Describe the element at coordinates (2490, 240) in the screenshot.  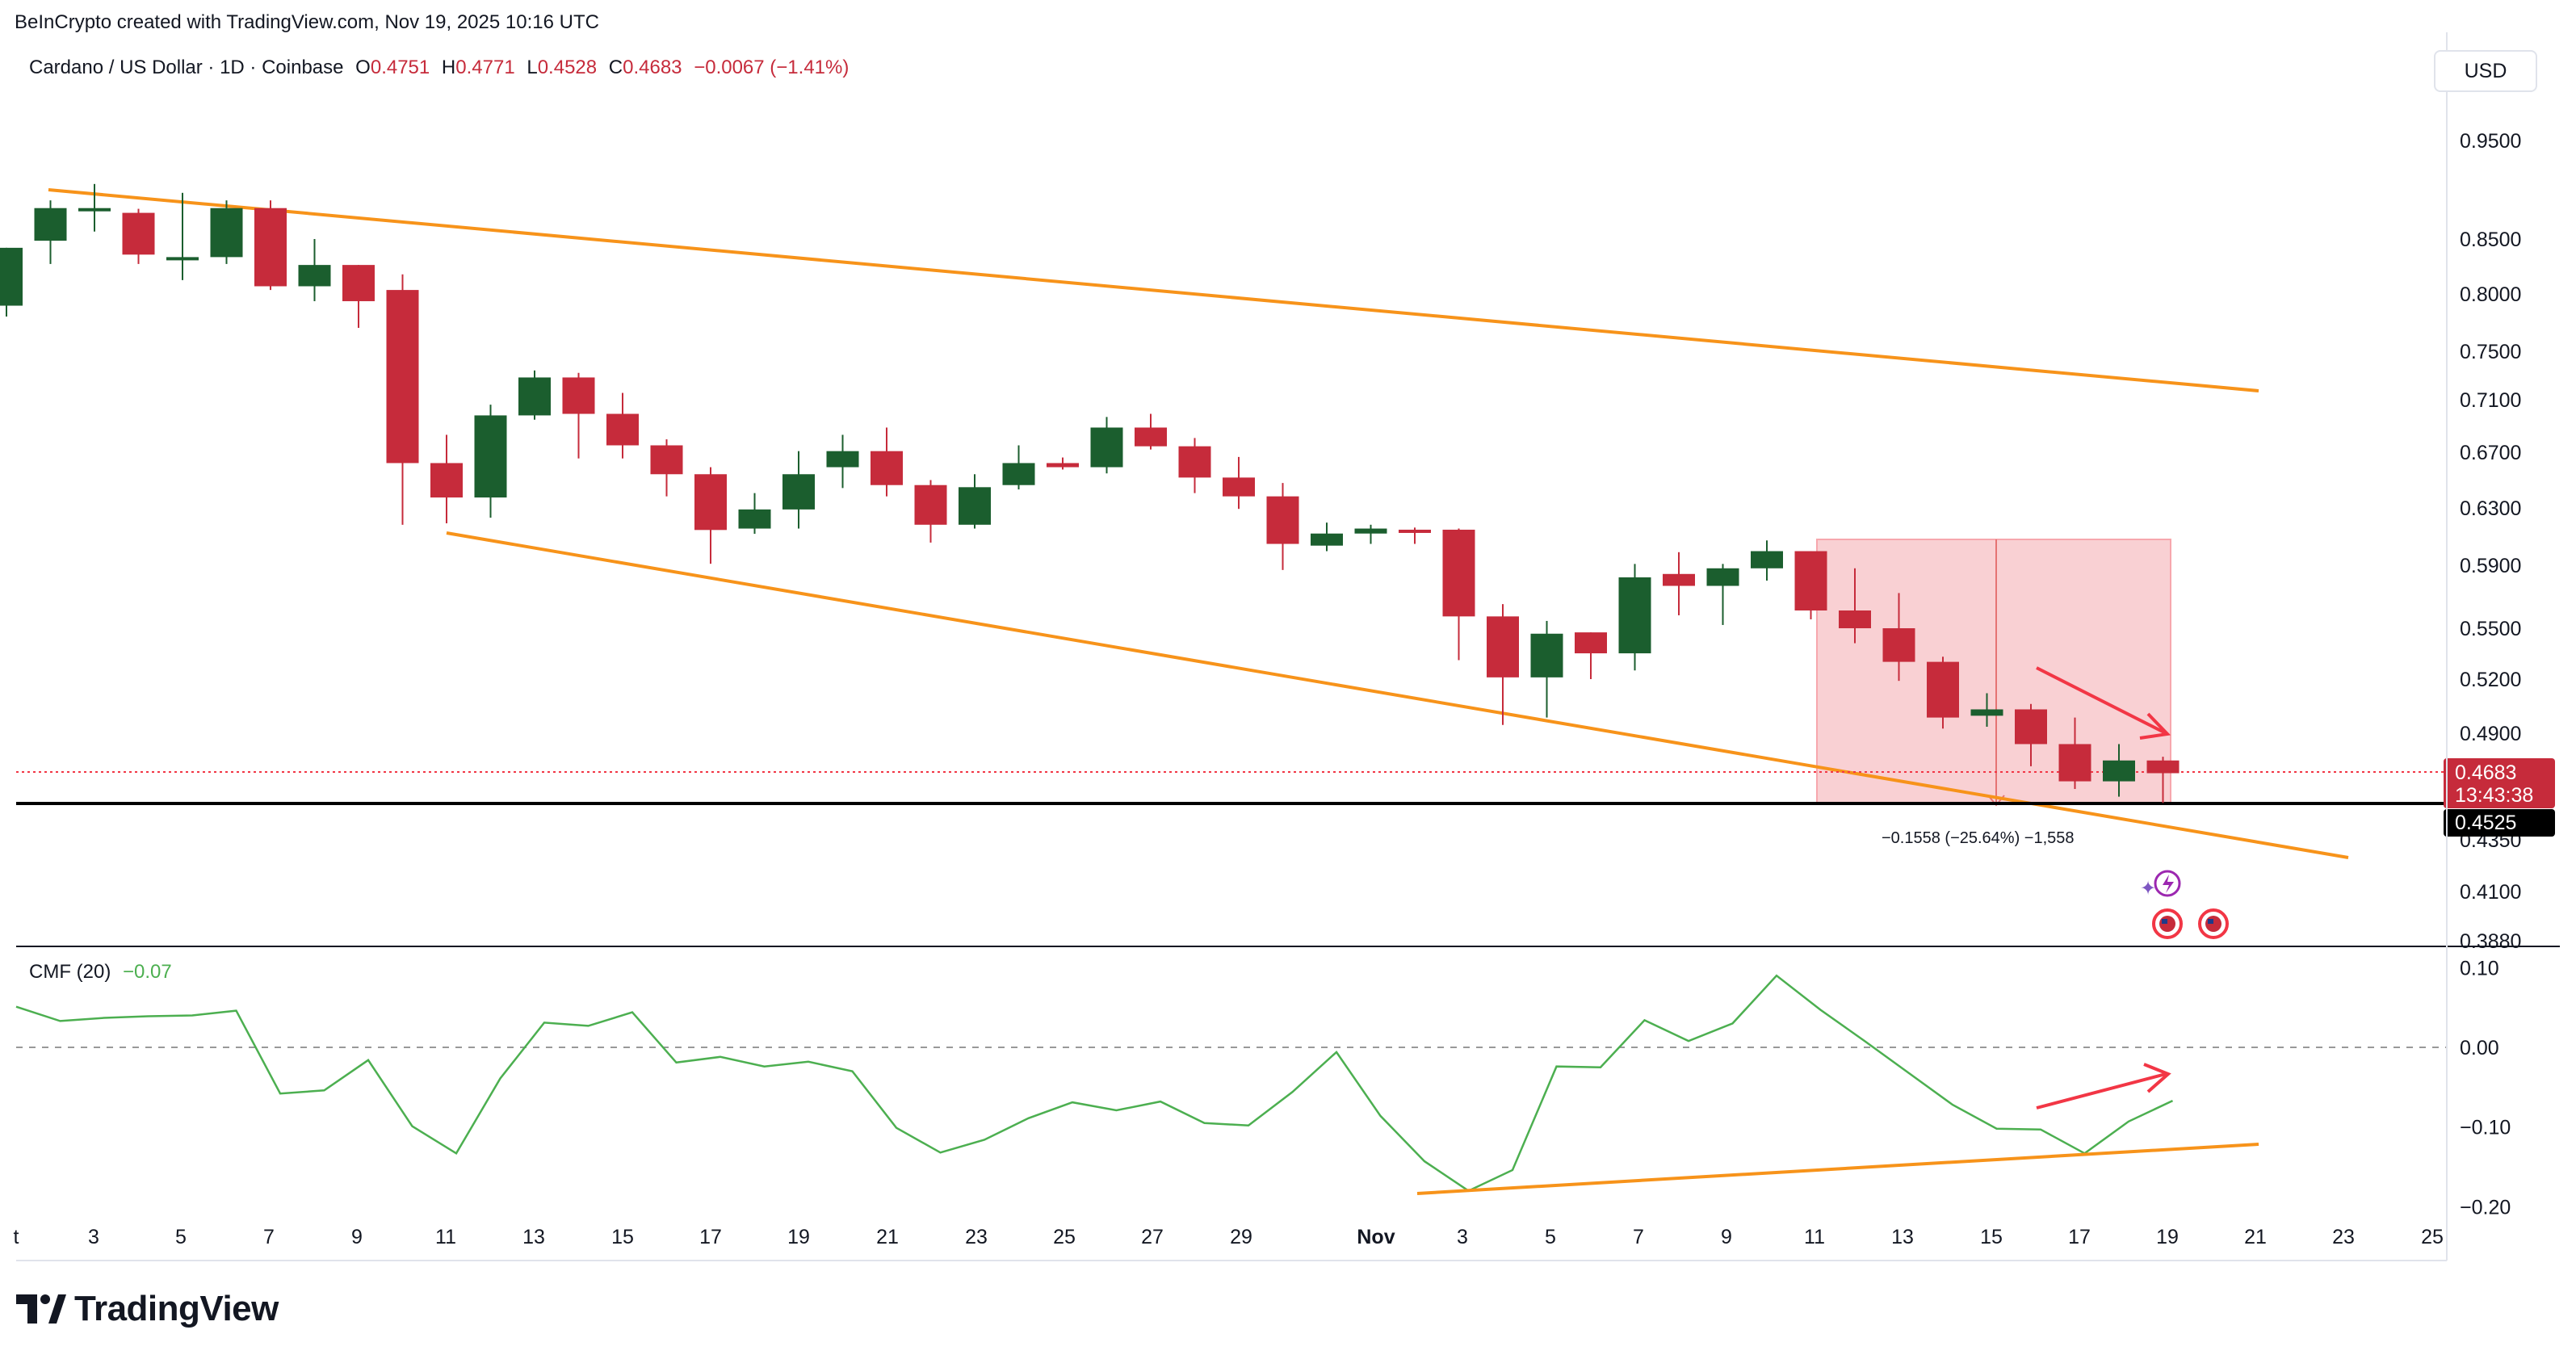
I see `price-axis-label: 0.8500` at that location.